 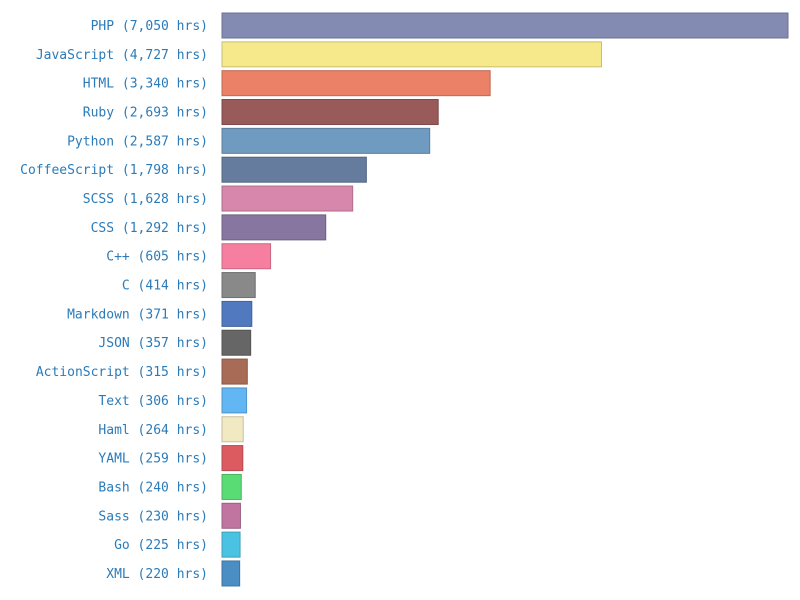 What do you see at coordinates (356, 83) in the screenshot?
I see `bar-html` at bounding box center [356, 83].